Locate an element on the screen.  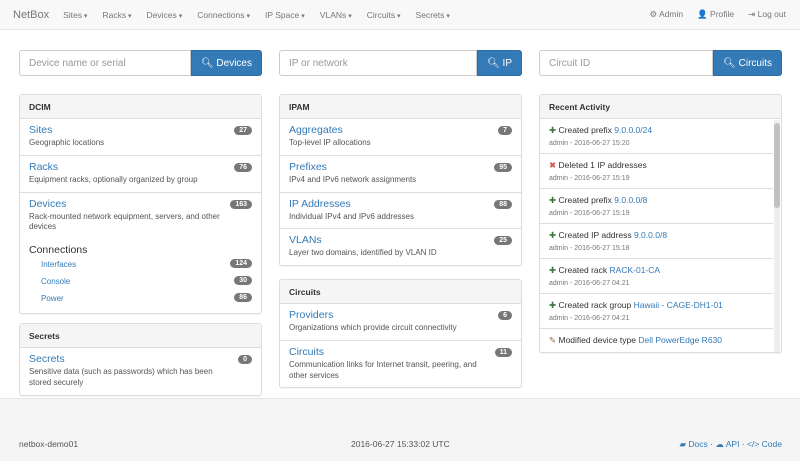
count-badge: 6 is located at coordinates (505, 315).